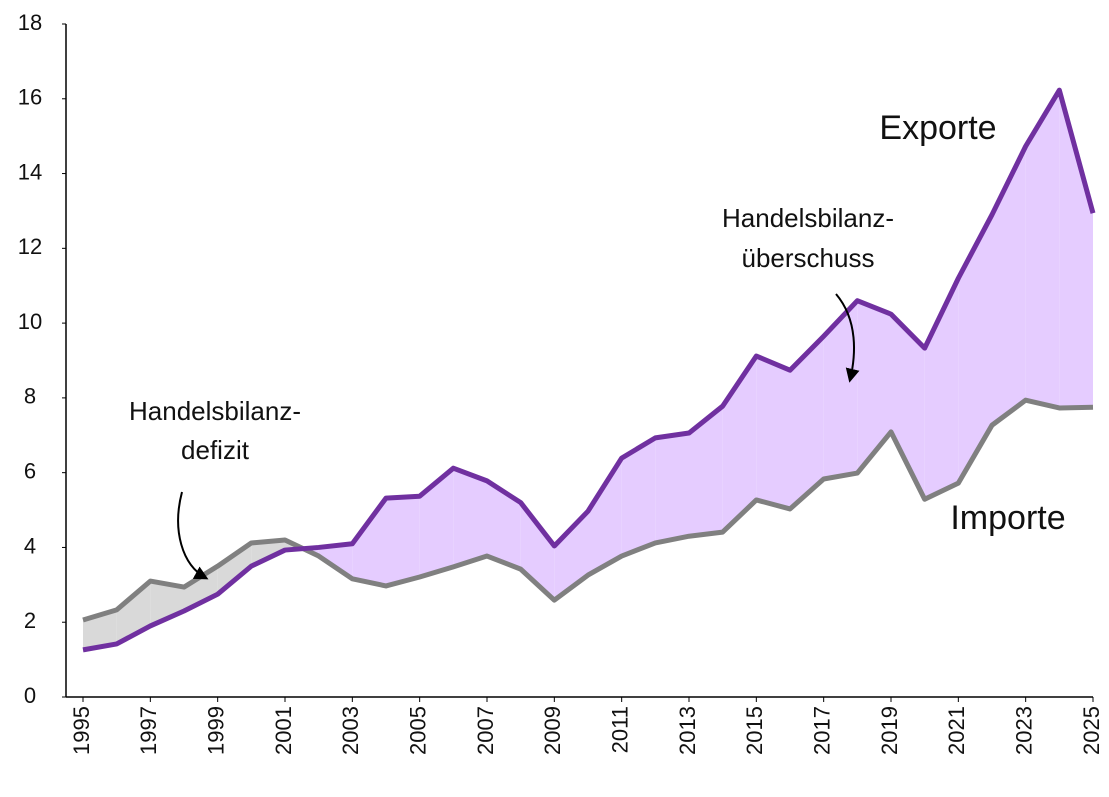  I want to click on y-tick-label: 8, so click(30, 396).